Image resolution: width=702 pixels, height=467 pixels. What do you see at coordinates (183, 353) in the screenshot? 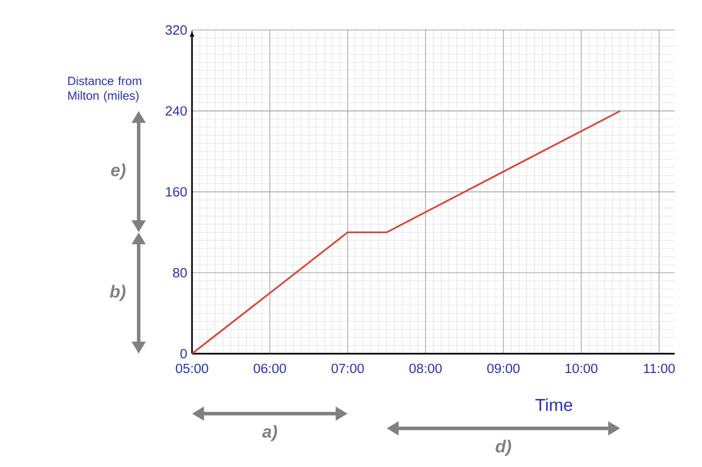
I see `y-tick-label: 0` at bounding box center [183, 353].